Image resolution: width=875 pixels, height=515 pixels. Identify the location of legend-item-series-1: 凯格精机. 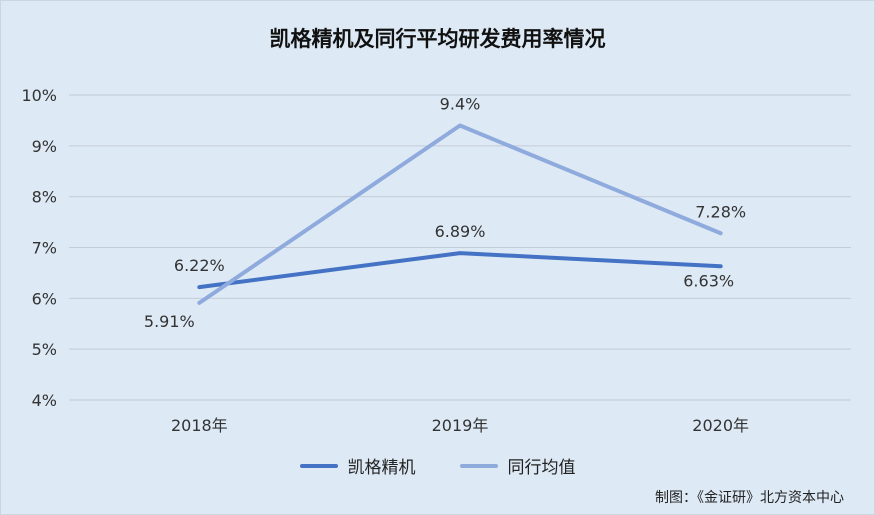
(357, 465).